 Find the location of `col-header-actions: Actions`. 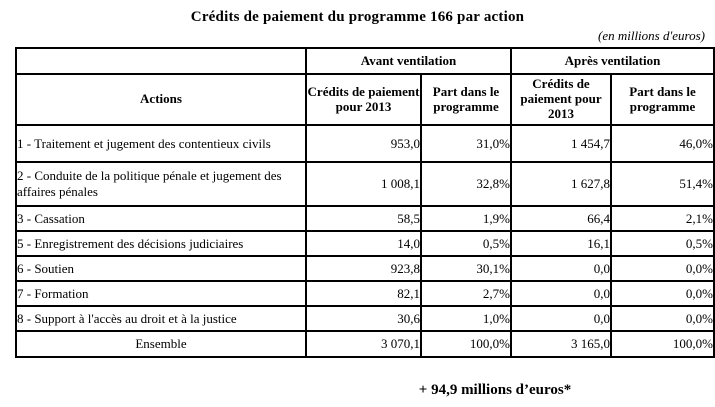

col-header-actions: Actions is located at coordinates (161, 99).